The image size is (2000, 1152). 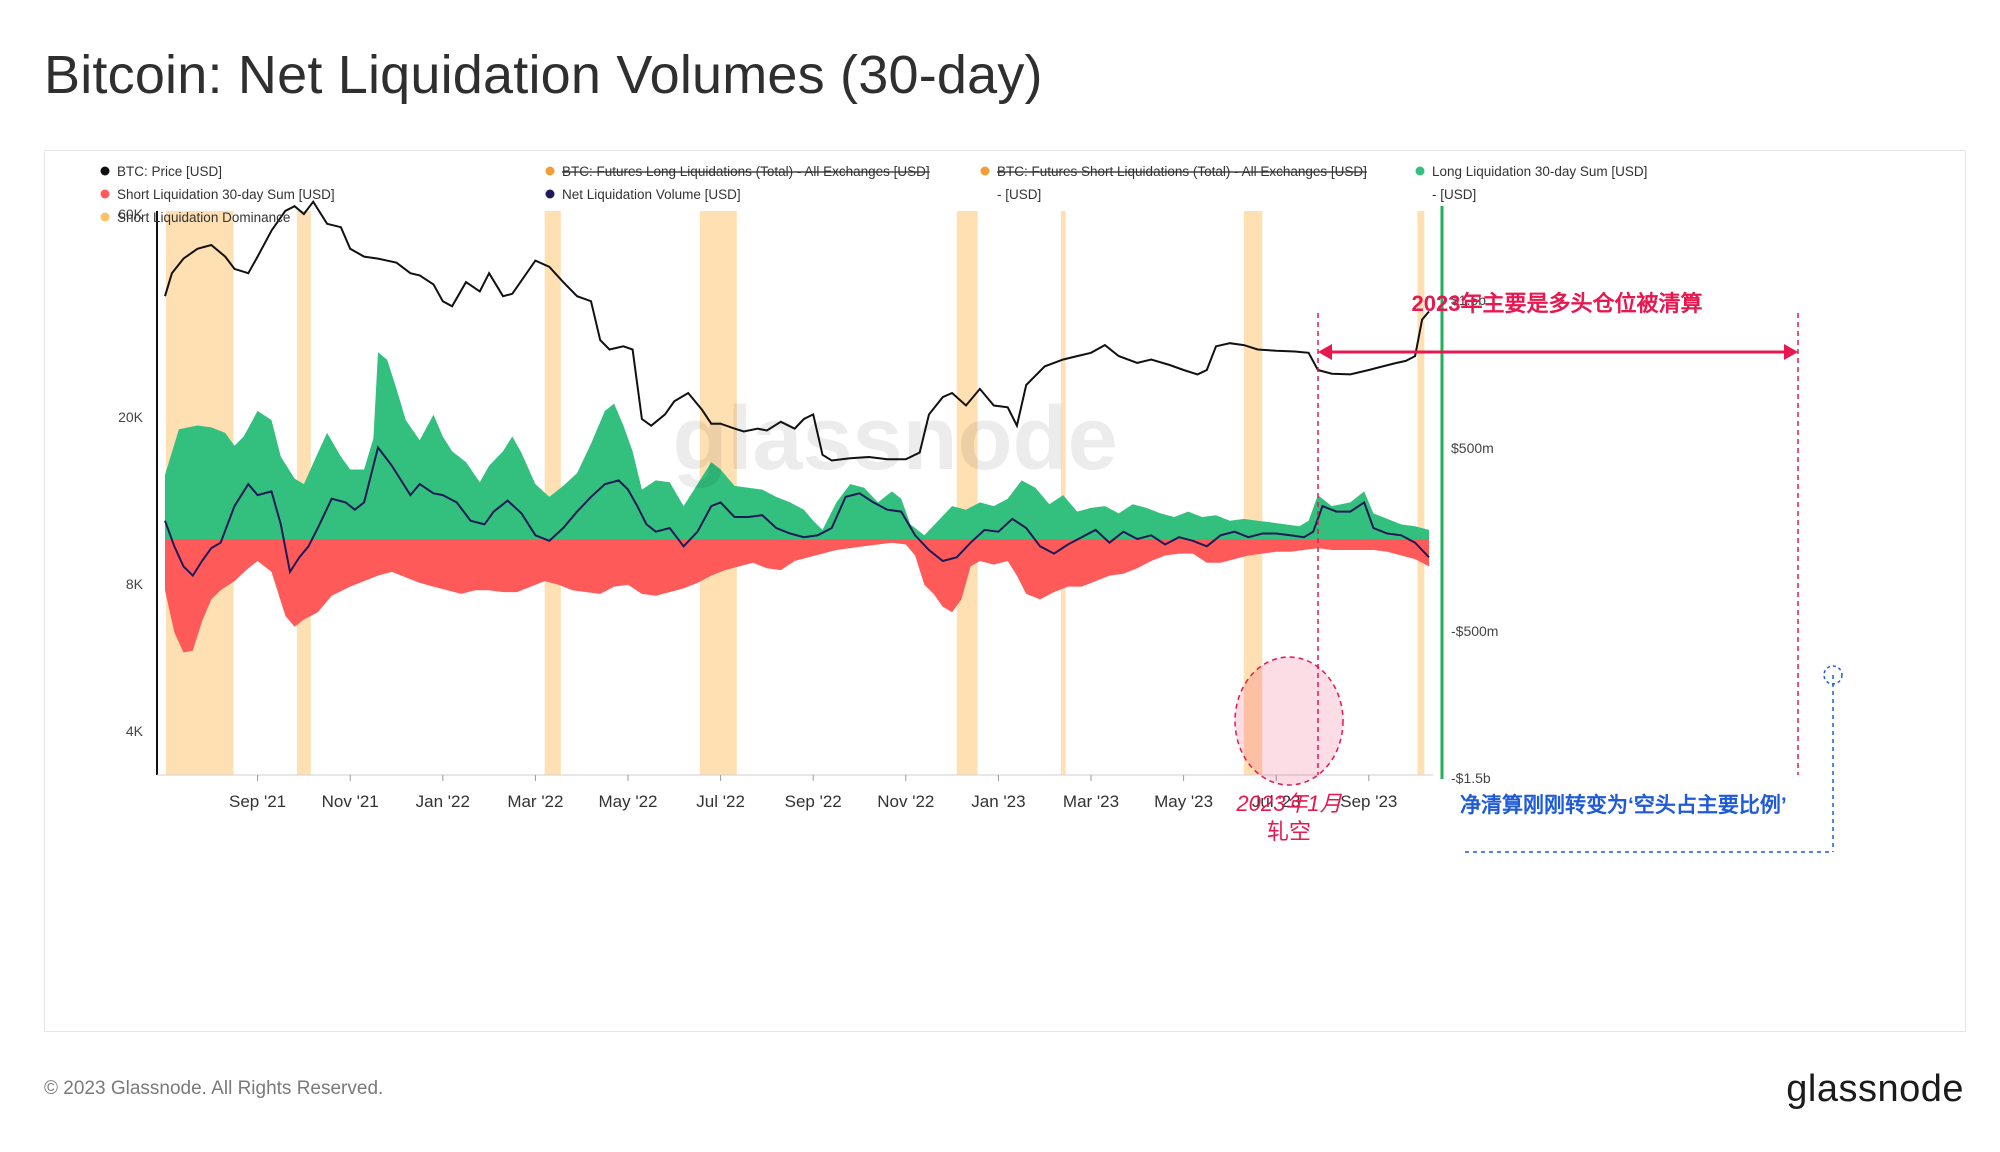 What do you see at coordinates (813, 801) in the screenshot?
I see `x-tick-label: Sep '22` at bounding box center [813, 801].